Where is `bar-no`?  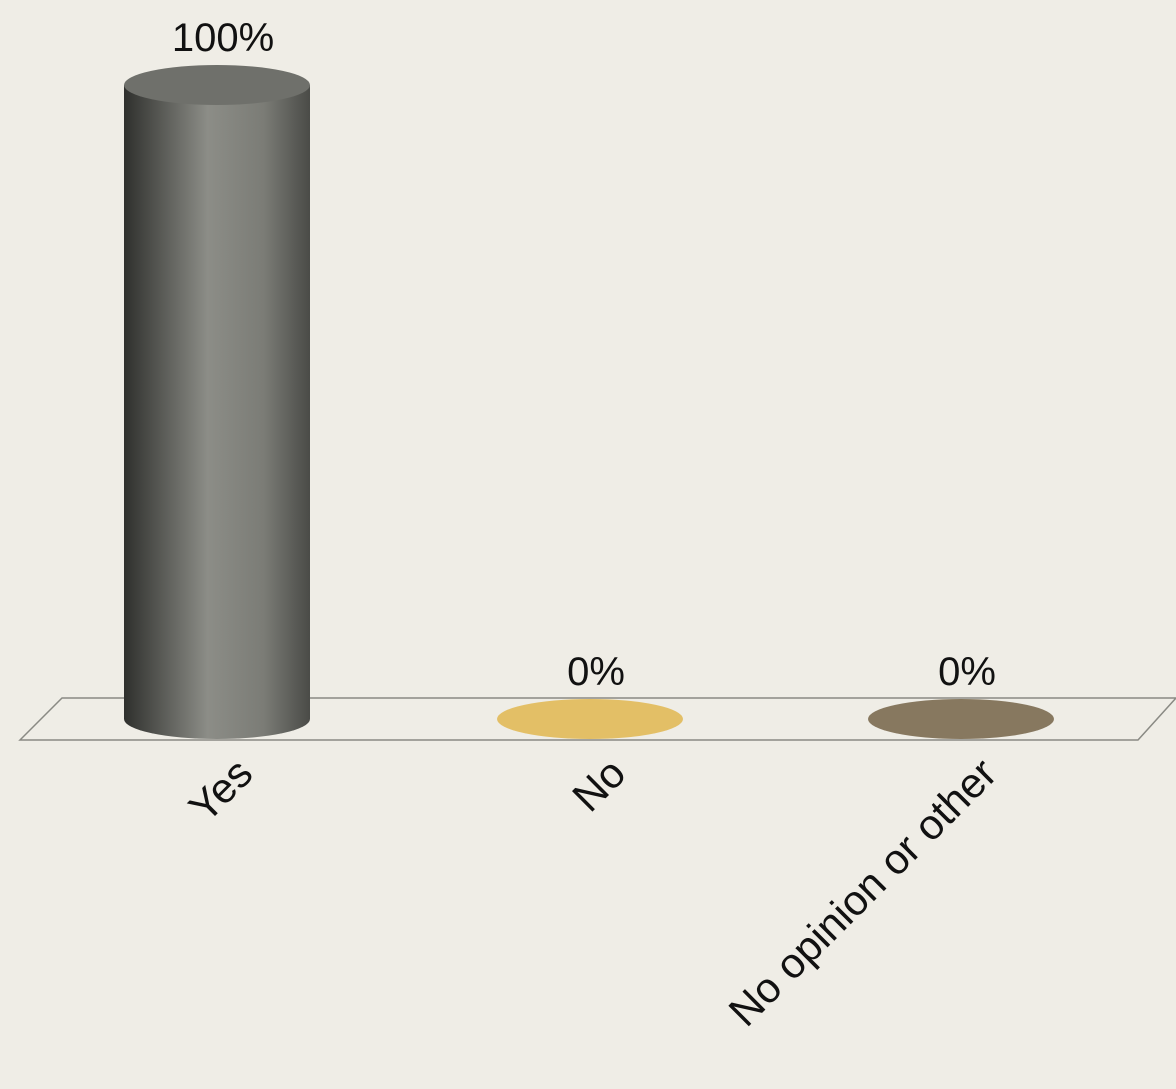 bar-no is located at coordinates (590, 719).